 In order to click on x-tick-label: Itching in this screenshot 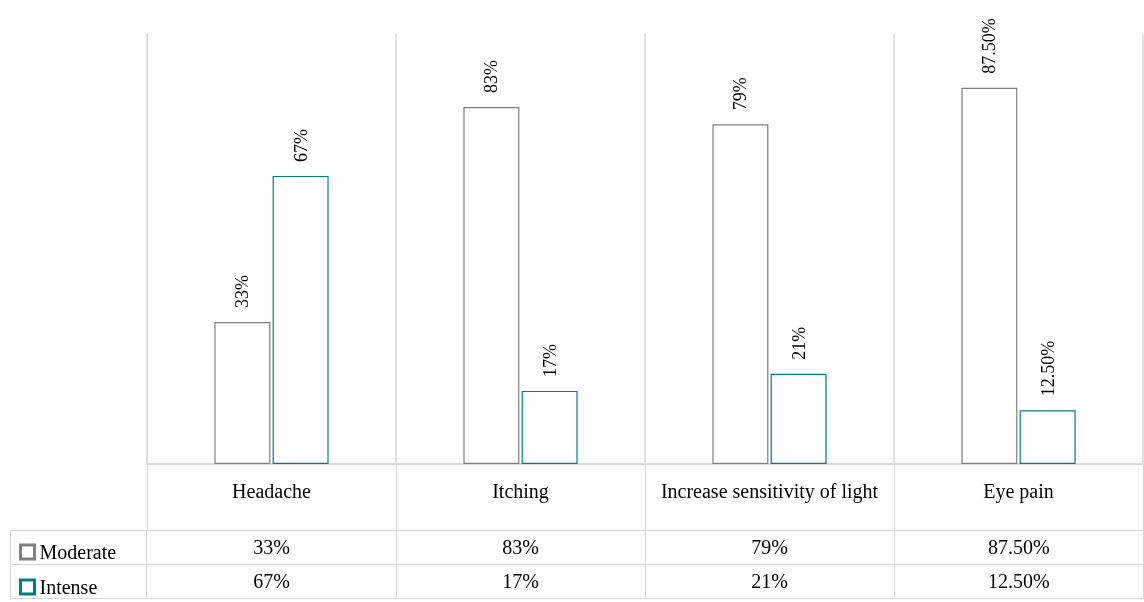, I will do `click(520, 491)`.